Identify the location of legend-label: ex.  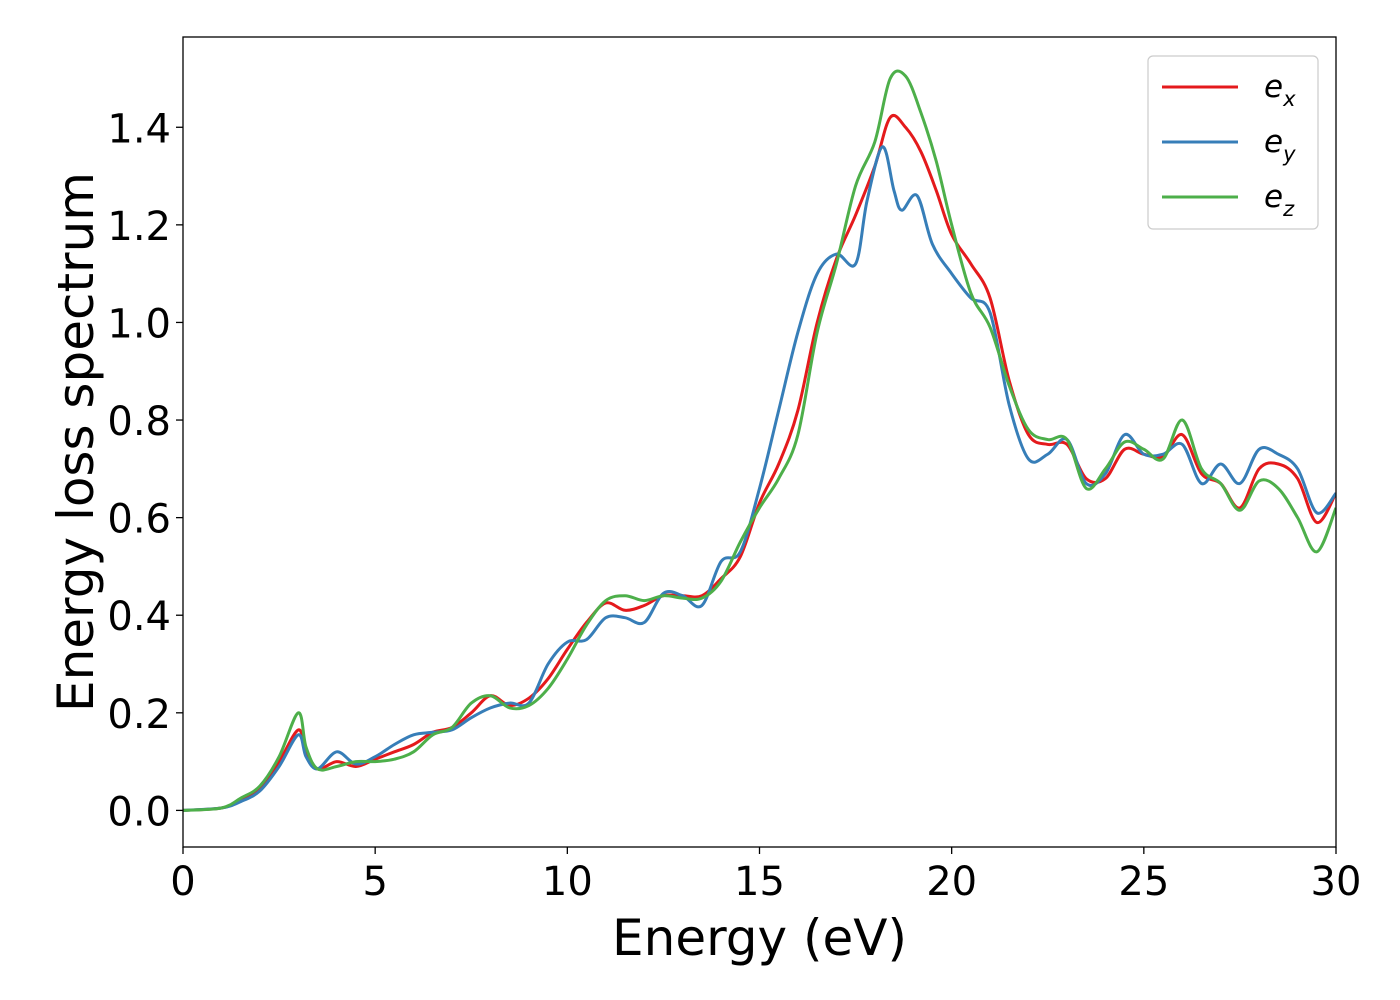
(1280, 90).